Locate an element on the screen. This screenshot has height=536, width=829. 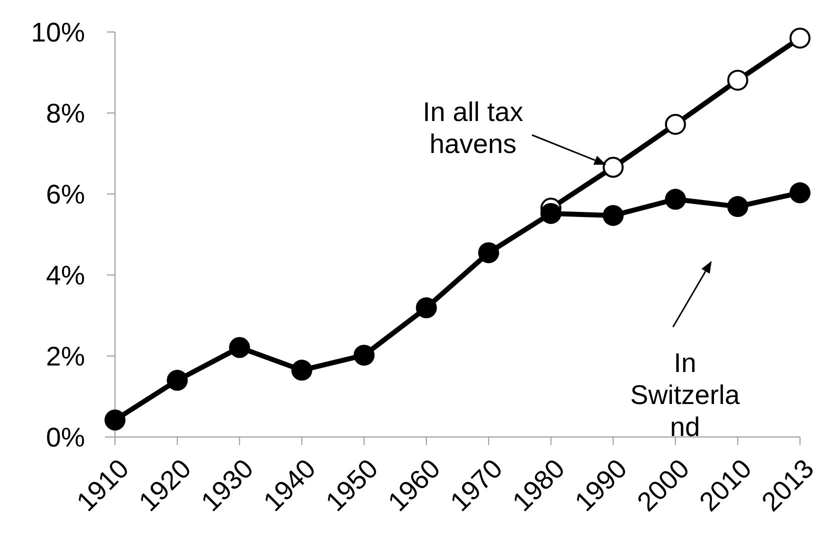
y-tick-label: 2% is located at coordinates (65, 356).